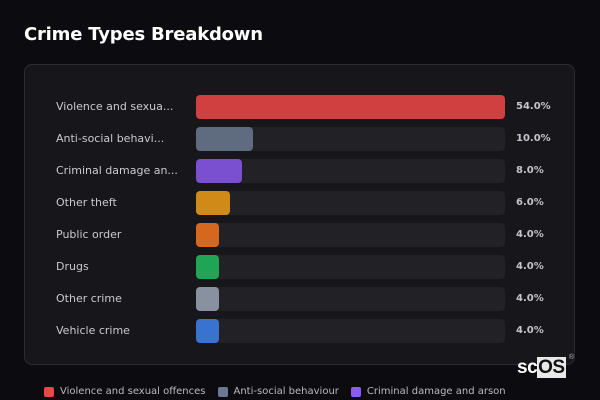 The height and width of the screenshot is (400, 600). What do you see at coordinates (143, 34) in the screenshot?
I see `chart-title: Crime Types Breakdown` at bounding box center [143, 34].